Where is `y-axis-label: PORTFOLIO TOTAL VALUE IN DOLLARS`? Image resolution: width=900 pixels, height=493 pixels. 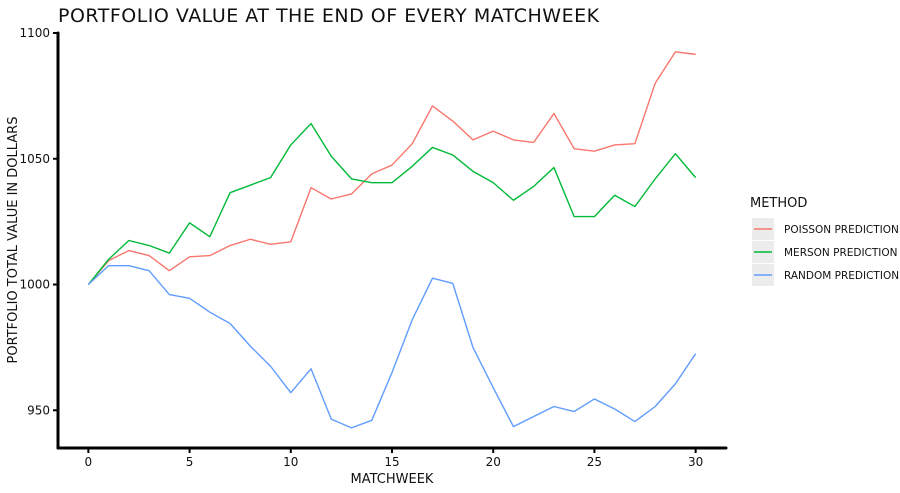
y-axis-label: PORTFOLIO TOTAL VALUE IN DOLLARS is located at coordinates (13, 240).